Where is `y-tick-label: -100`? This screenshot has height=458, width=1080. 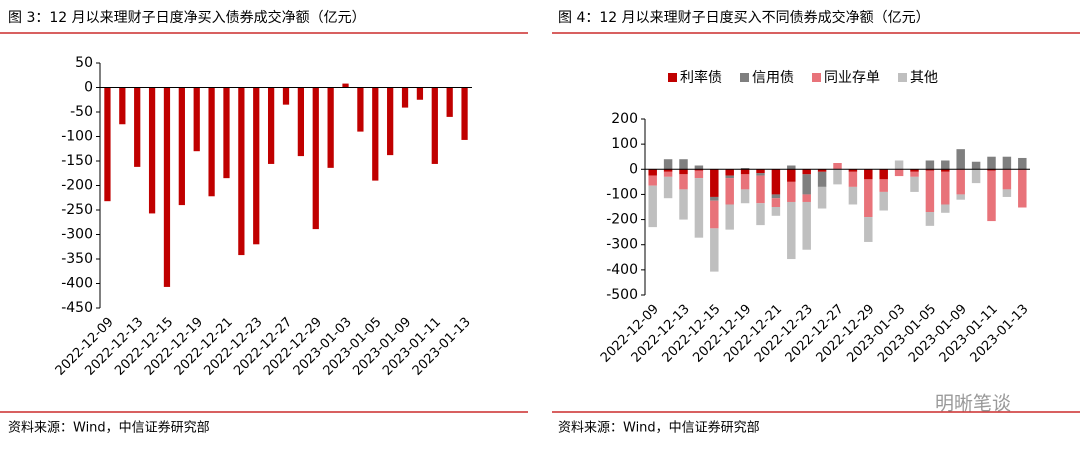
y-tick-label: -100 is located at coordinates (622, 194).